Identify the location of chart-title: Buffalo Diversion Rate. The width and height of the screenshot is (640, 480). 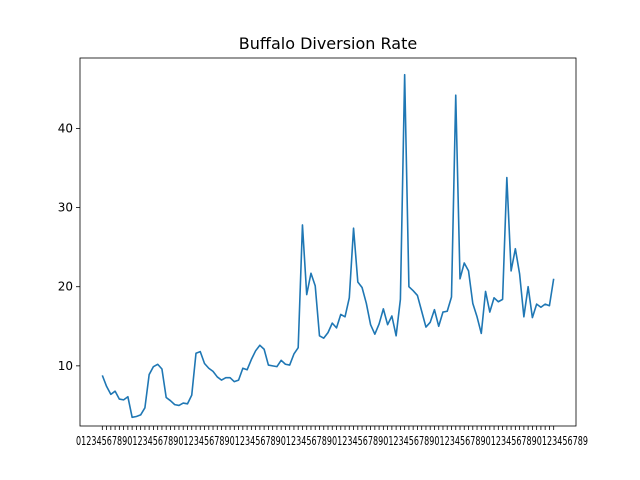
(328, 43).